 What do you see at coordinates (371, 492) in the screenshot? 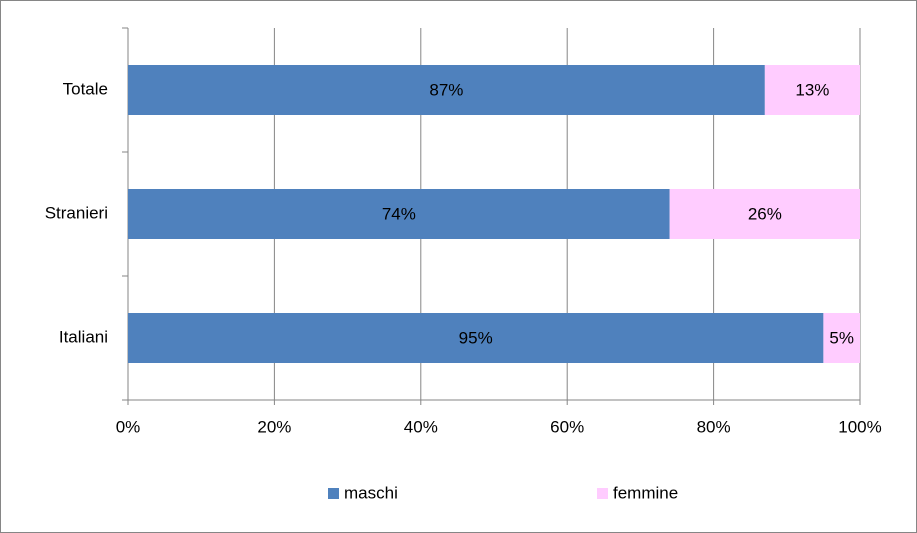
I see `legend-label: maschi` at bounding box center [371, 492].